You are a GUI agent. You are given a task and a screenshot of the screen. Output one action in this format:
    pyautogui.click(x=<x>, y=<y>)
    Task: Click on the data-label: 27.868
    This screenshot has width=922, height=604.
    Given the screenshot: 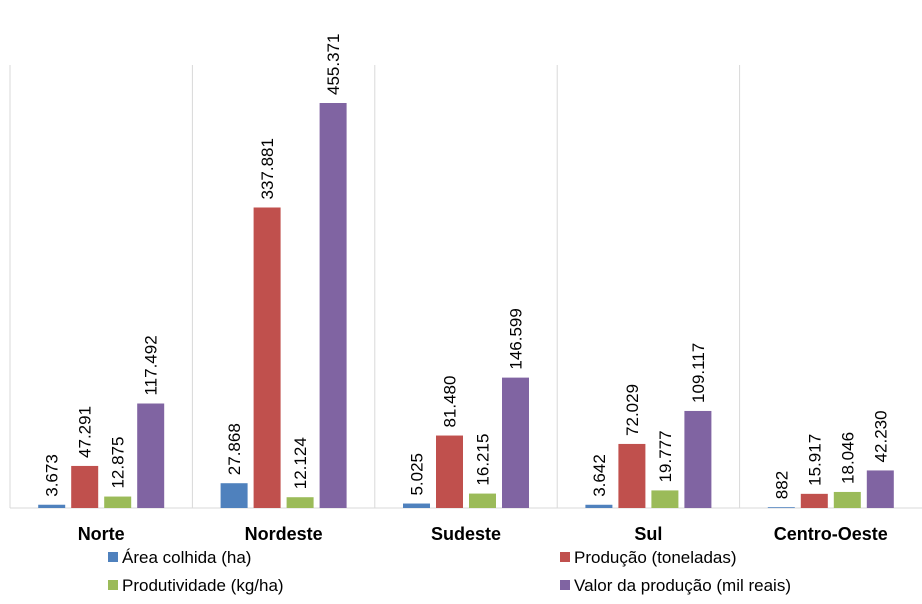 What is the action you would take?
    pyautogui.click(x=234, y=449)
    